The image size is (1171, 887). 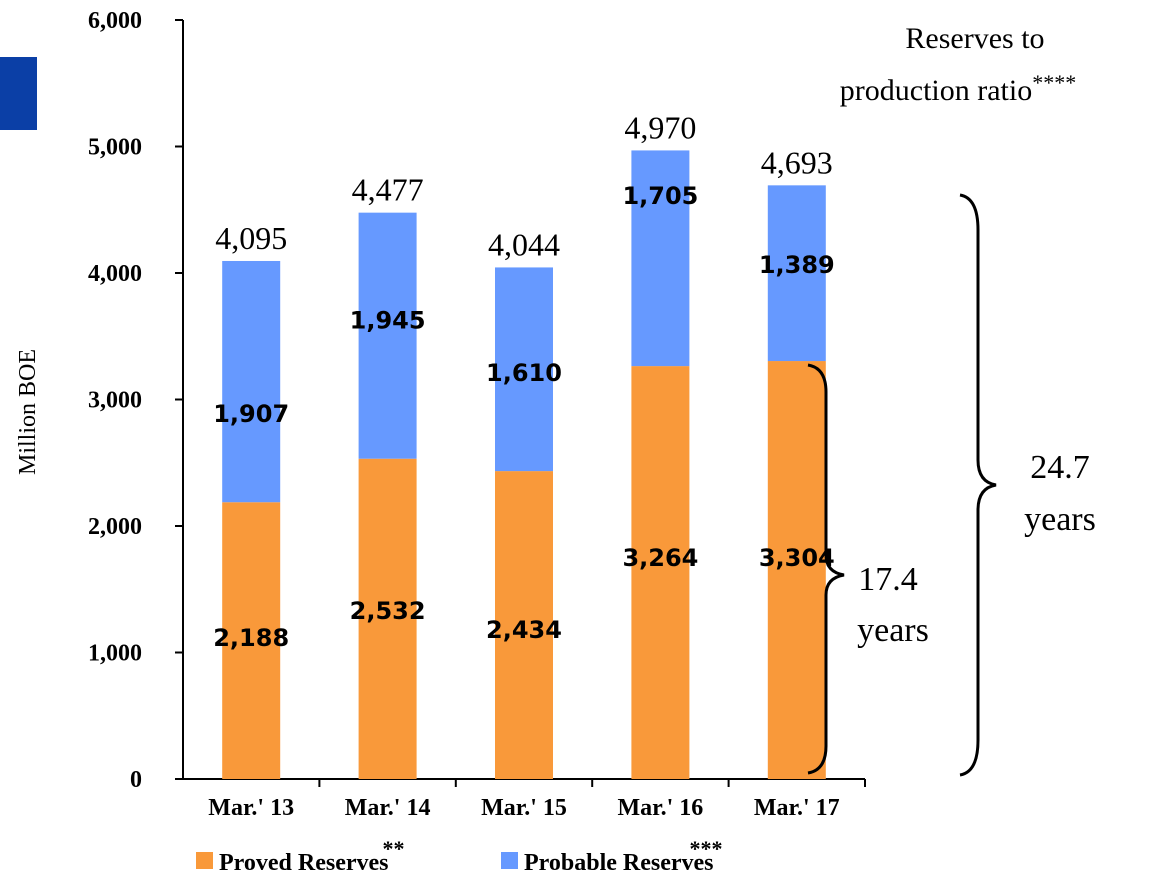 I want to click on legend-label-proved: Proved Reserves, so click(x=304, y=863).